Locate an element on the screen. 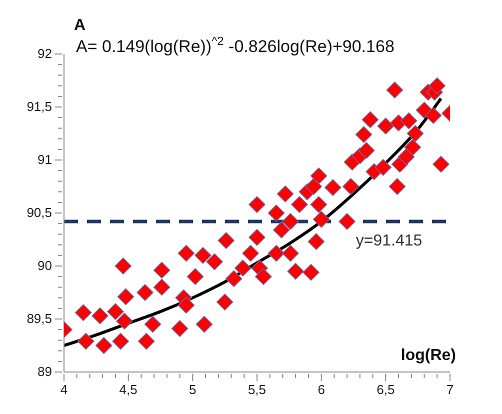 Image resolution: width=502 pixels, height=414 pixels. y-tick-label: 91,5 is located at coordinates (39, 106).